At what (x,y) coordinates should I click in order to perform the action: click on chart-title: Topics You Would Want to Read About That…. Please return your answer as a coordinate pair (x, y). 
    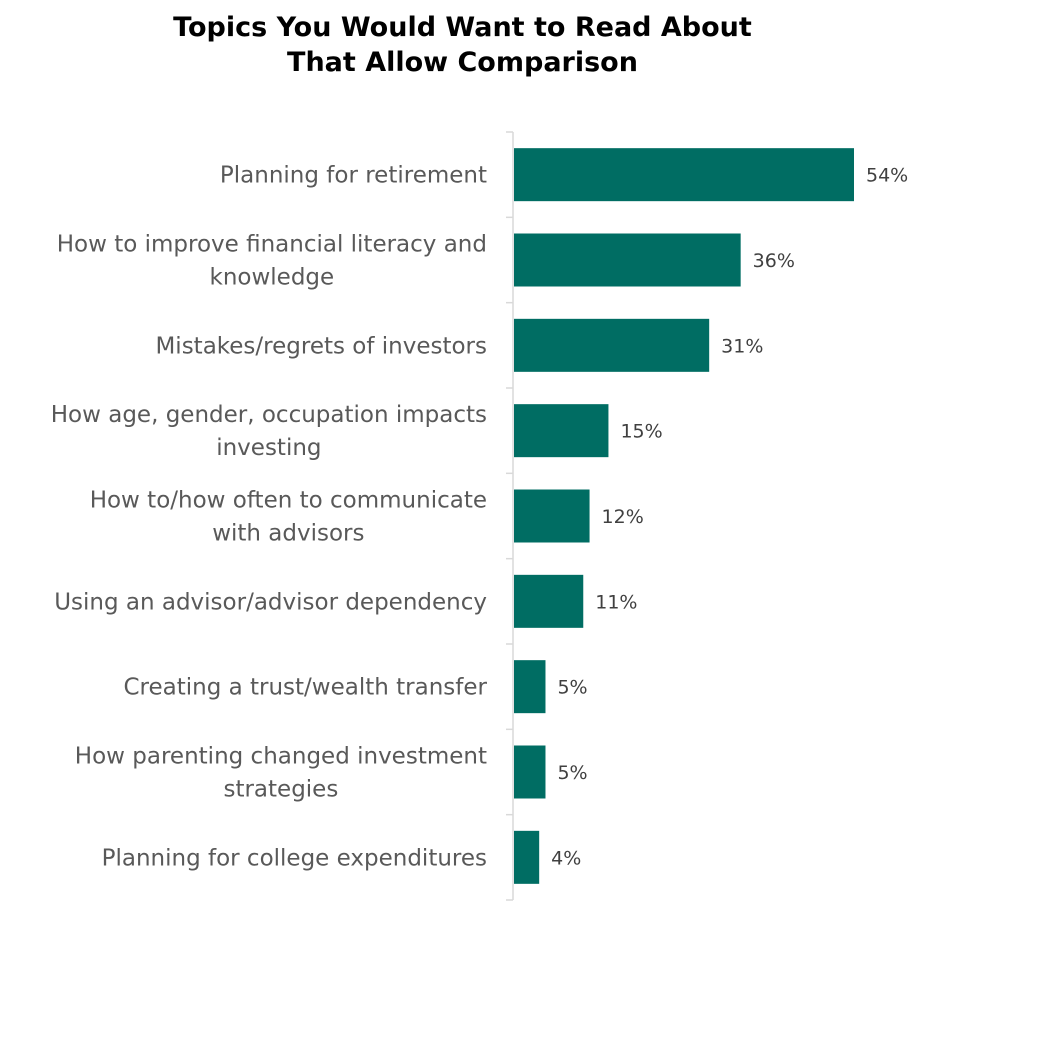
    Looking at the image, I should click on (462, 45).